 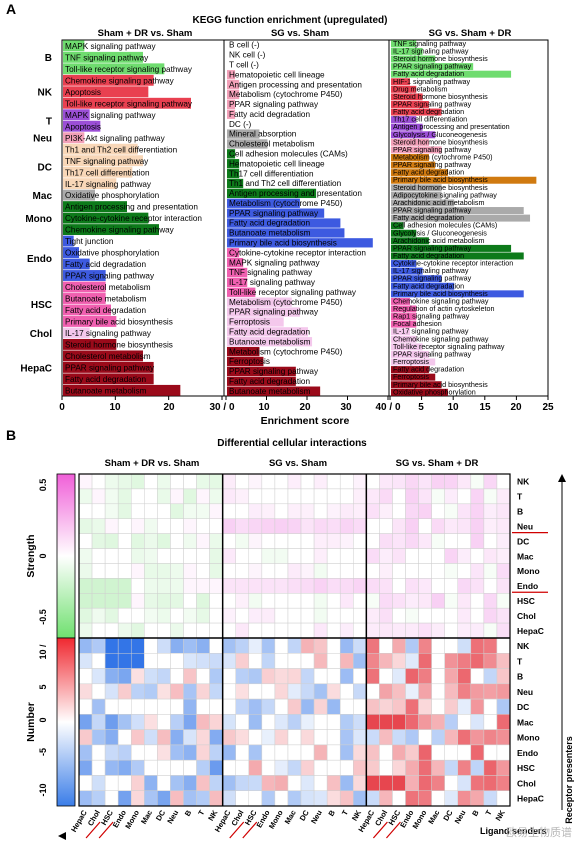 What do you see at coordinates (440, 58) in the screenshot?
I see `p3-term-label: Steroid hormone biosynthesis` at bounding box center [440, 58].